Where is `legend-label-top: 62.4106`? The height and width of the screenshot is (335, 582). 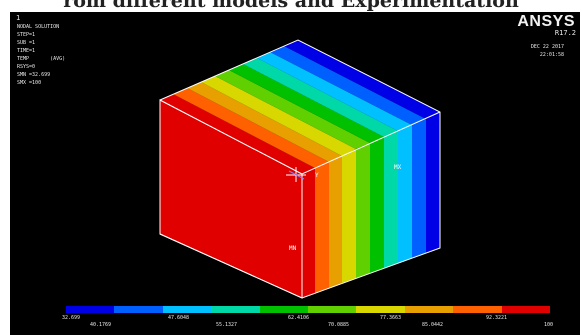 legend-label-top: 62.4106 is located at coordinates (299, 318).